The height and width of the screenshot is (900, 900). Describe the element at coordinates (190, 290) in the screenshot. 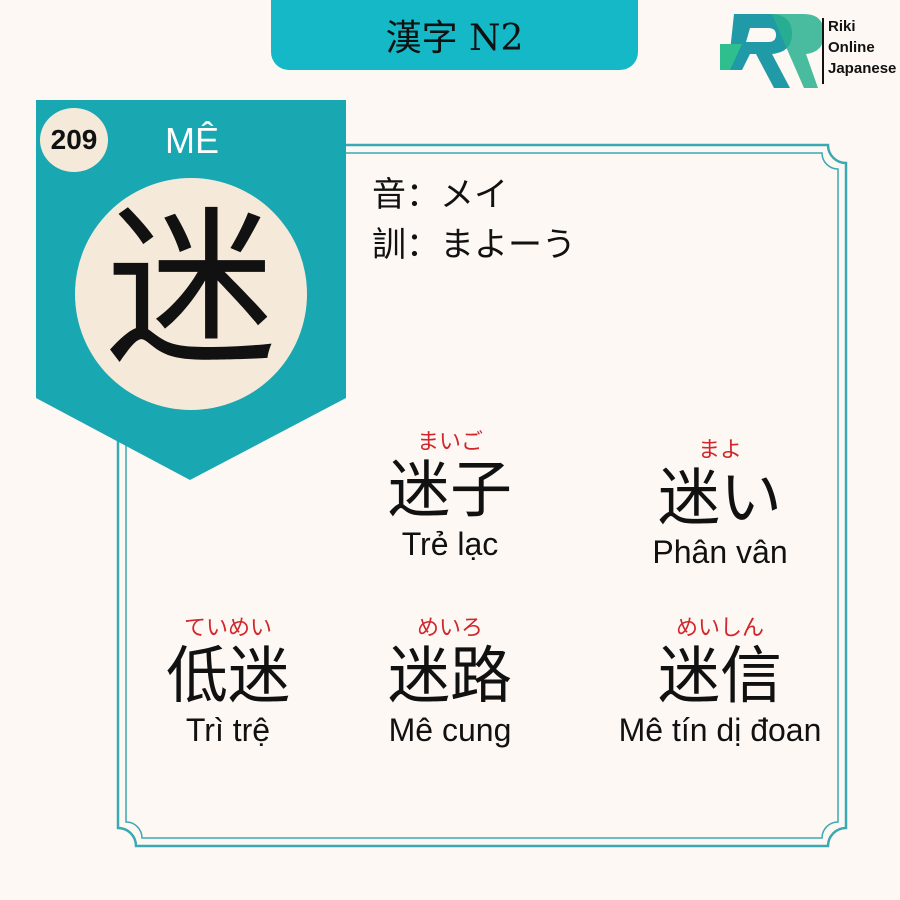

I see `main-kanji: 迷` at that location.